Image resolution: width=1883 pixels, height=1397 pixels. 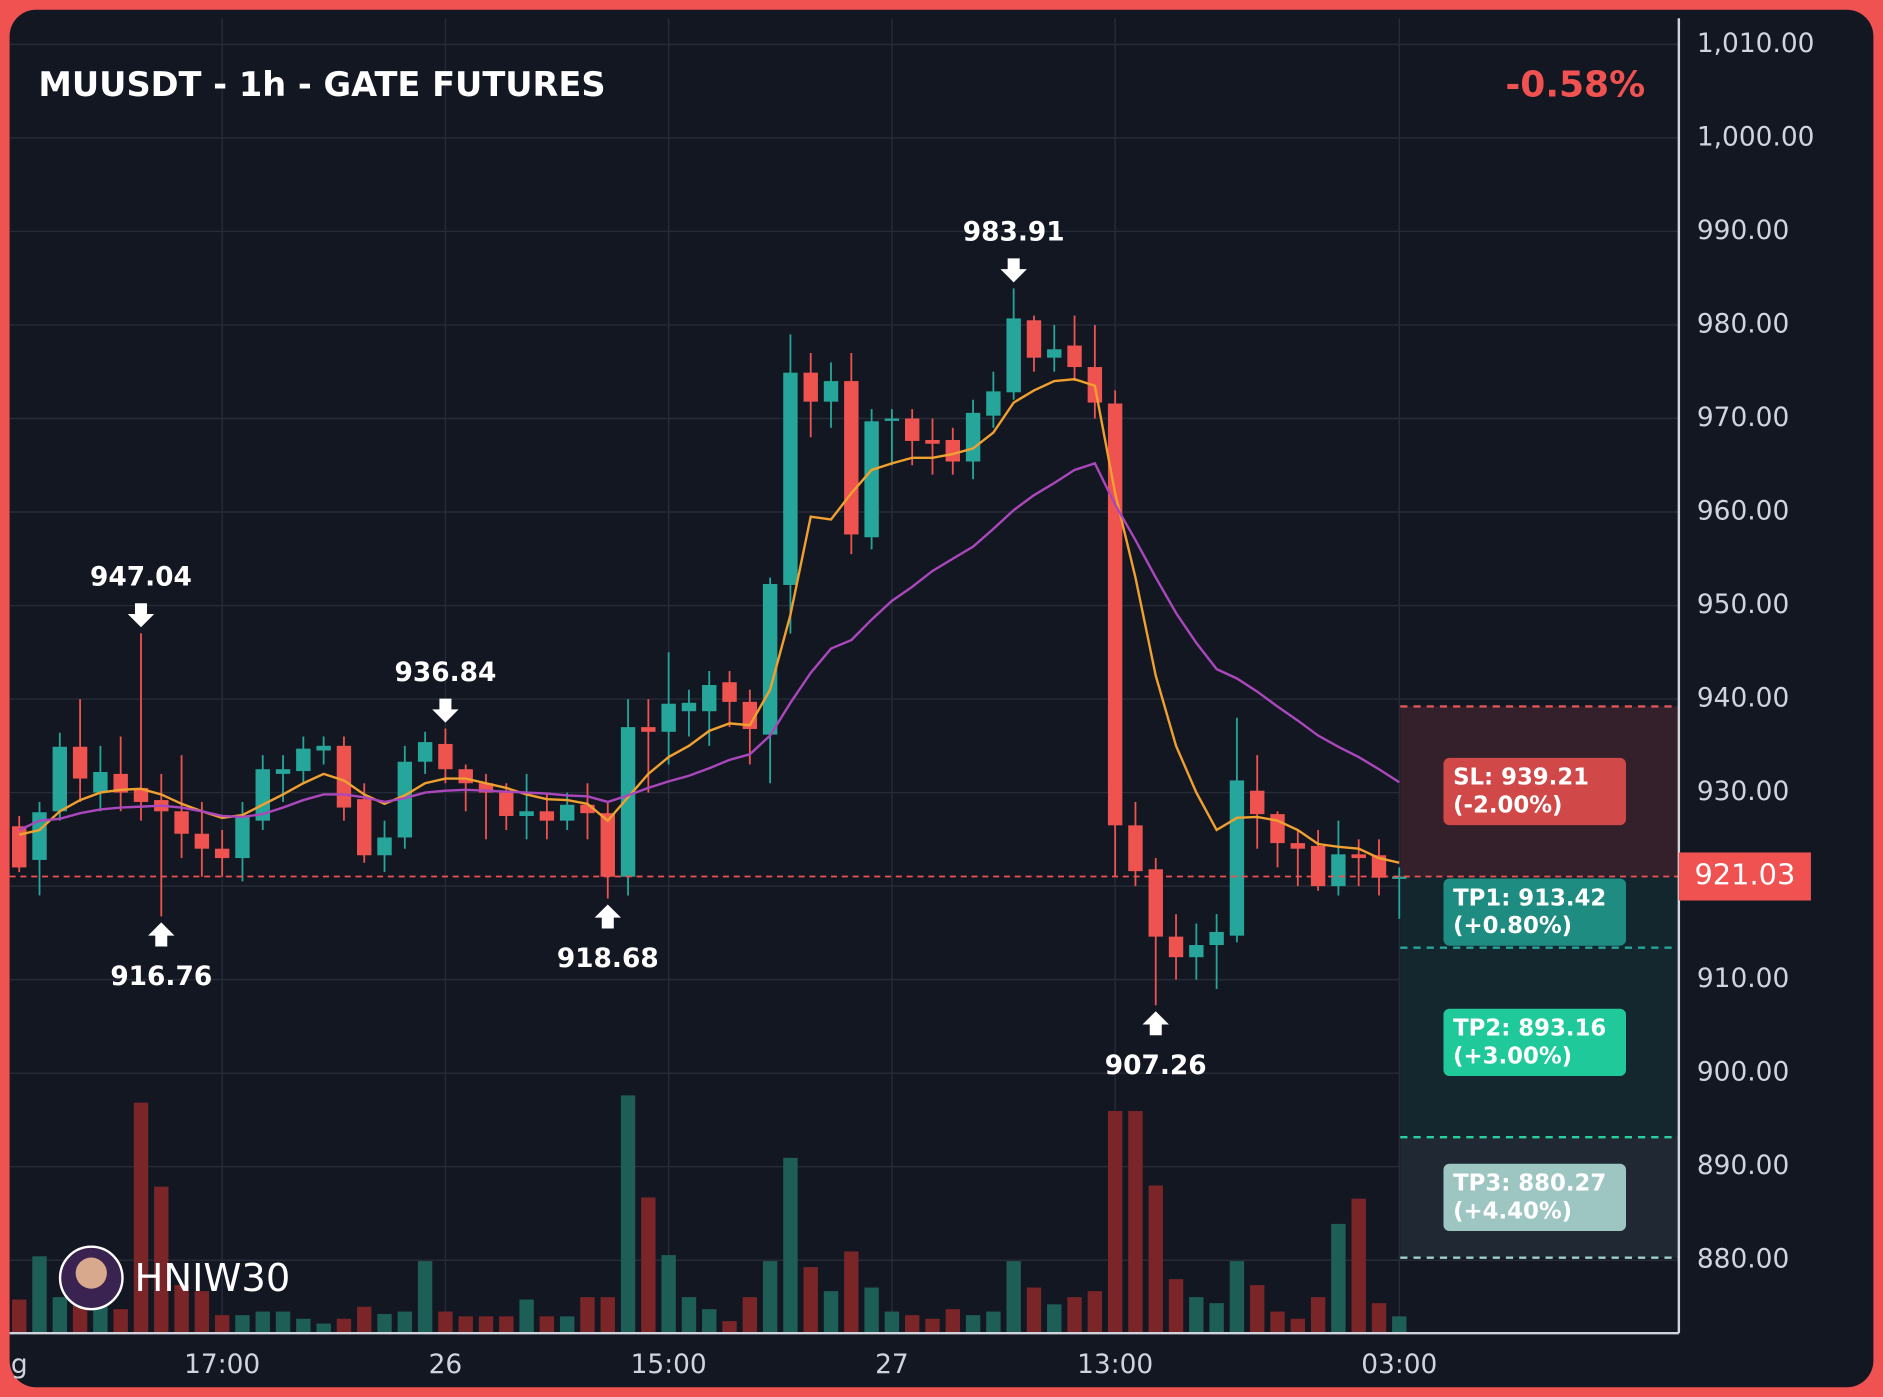 I want to click on marker-label: 947.04, so click(x=141, y=576).